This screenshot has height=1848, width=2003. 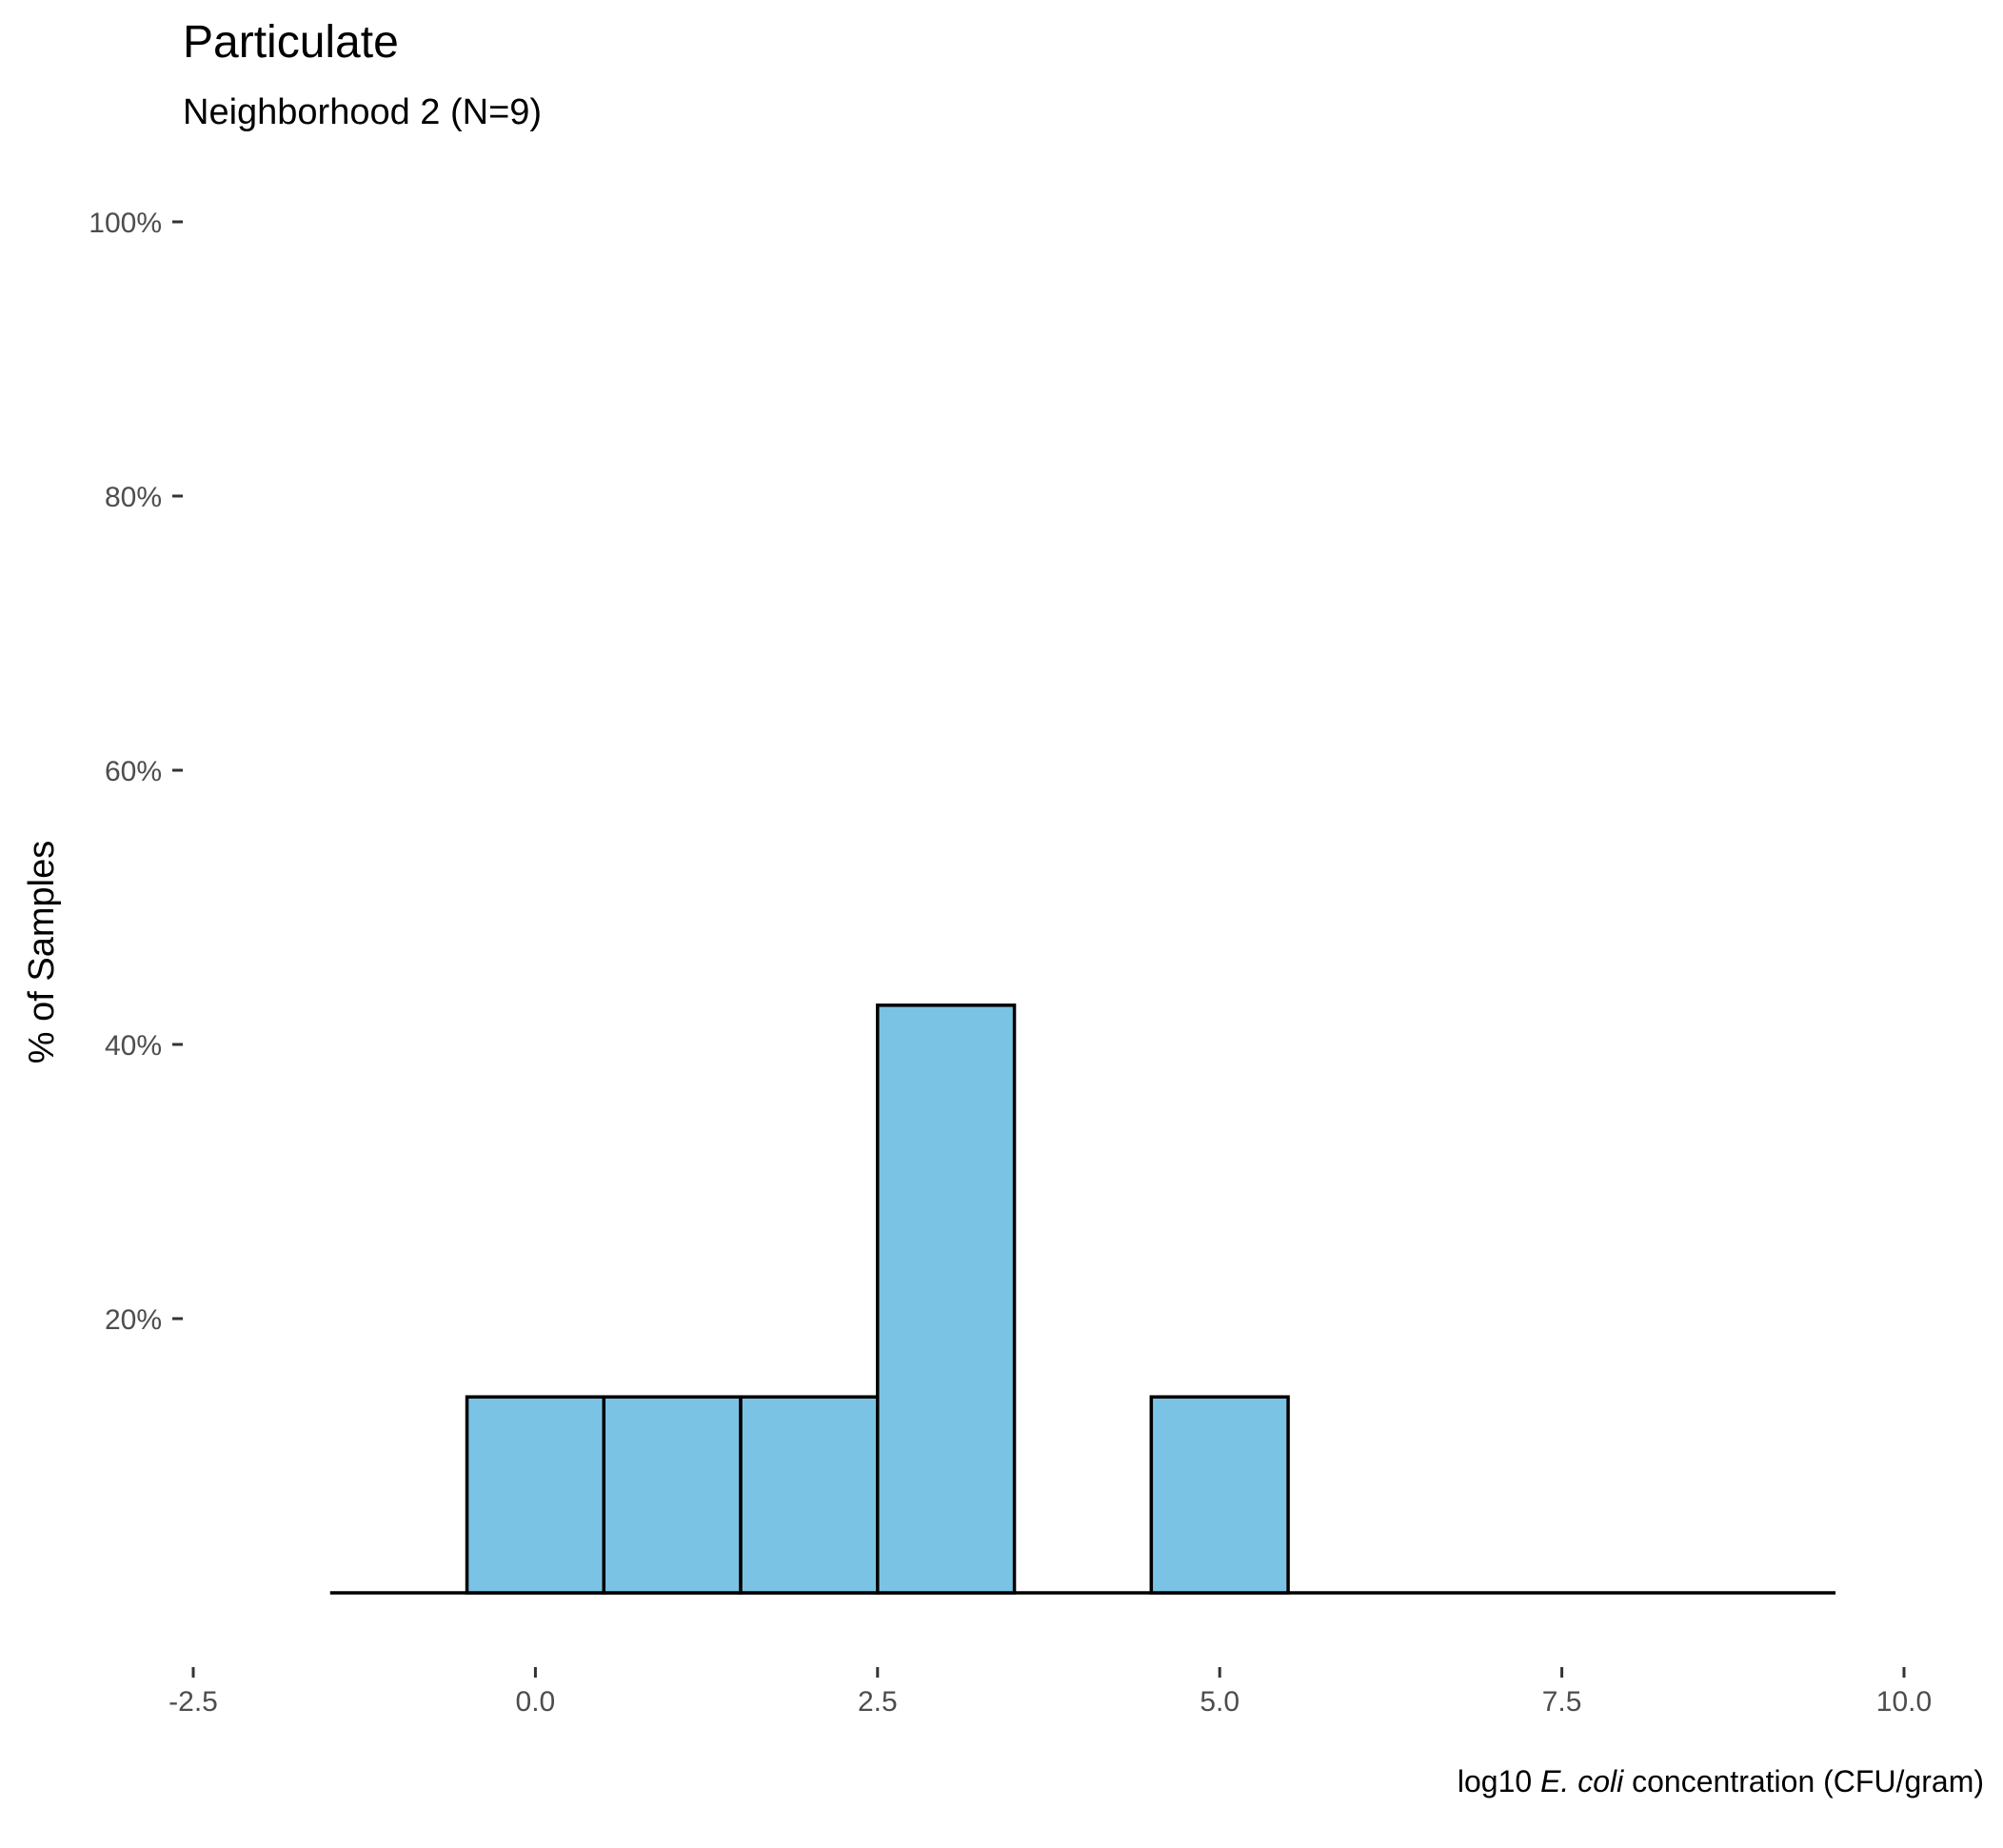 What do you see at coordinates (133, 1046) in the screenshot?
I see `y-tick-label: 40%` at bounding box center [133, 1046].